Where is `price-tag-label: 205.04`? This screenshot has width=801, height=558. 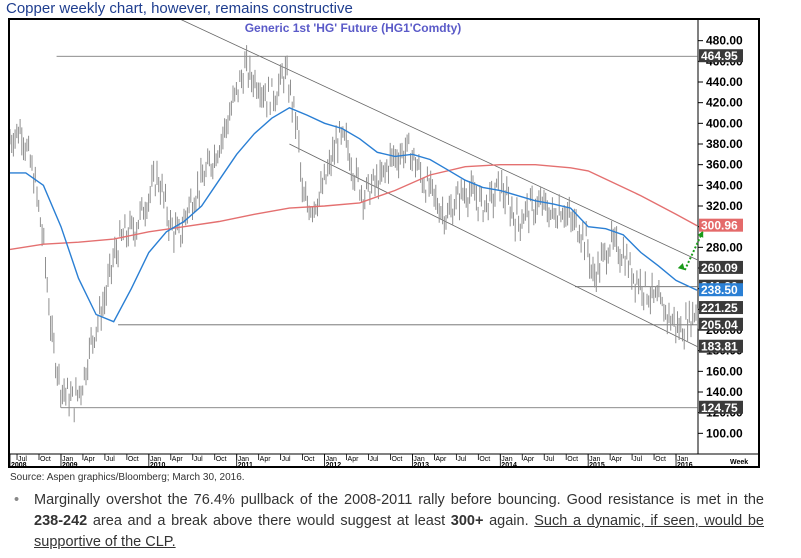 price-tag-label: 205.04 is located at coordinates (719, 325).